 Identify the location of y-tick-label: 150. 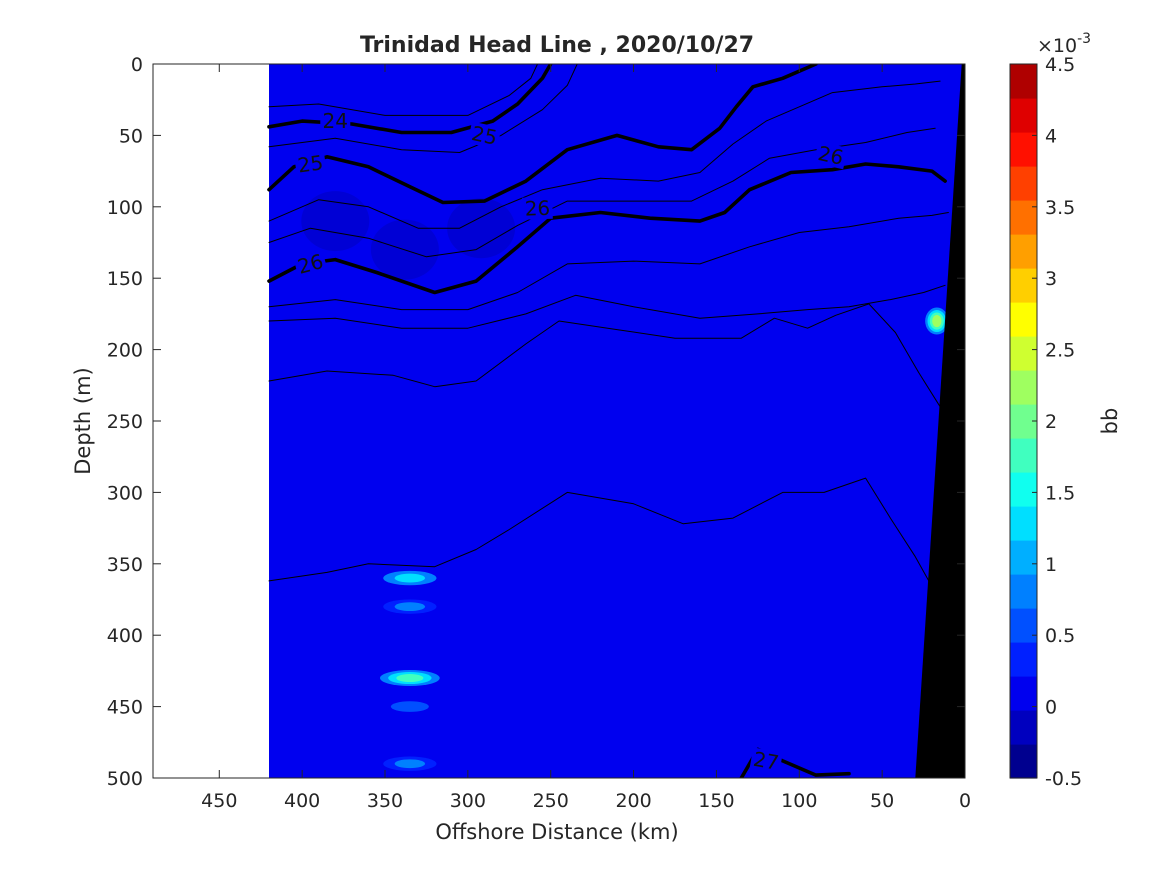
(125, 279).